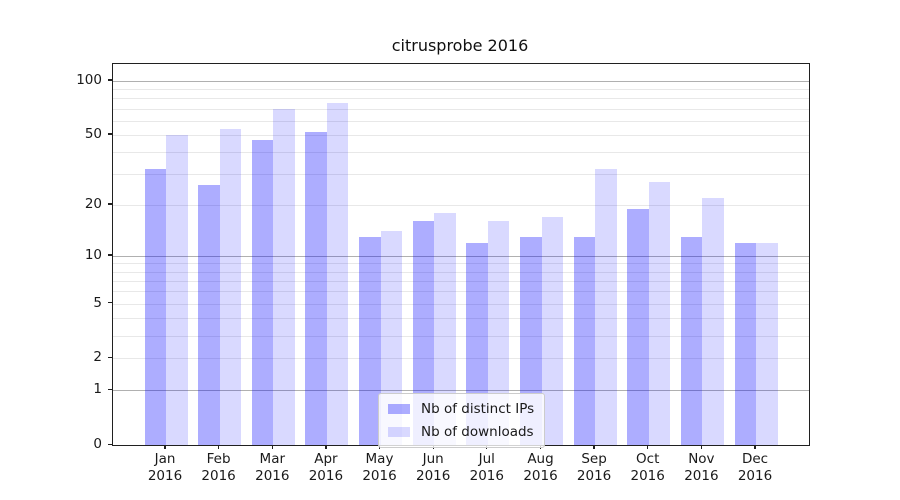 The width and height of the screenshot is (900, 500). What do you see at coordinates (423, 333) in the screenshot?
I see `bar-ips-Jun-2016` at bounding box center [423, 333].